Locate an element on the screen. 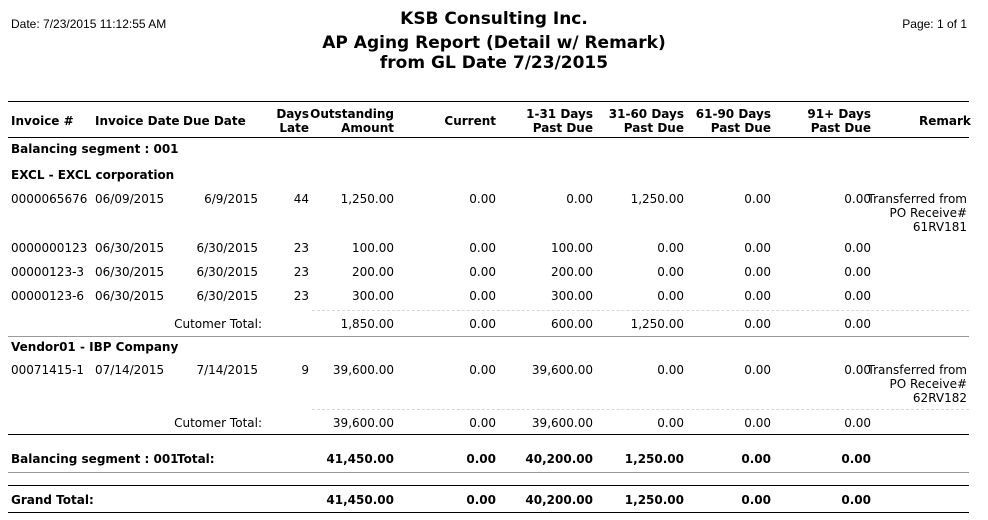 The height and width of the screenshot is (520, 988). outstanding-amount: 200.00 is located at coordinates (373, 272).